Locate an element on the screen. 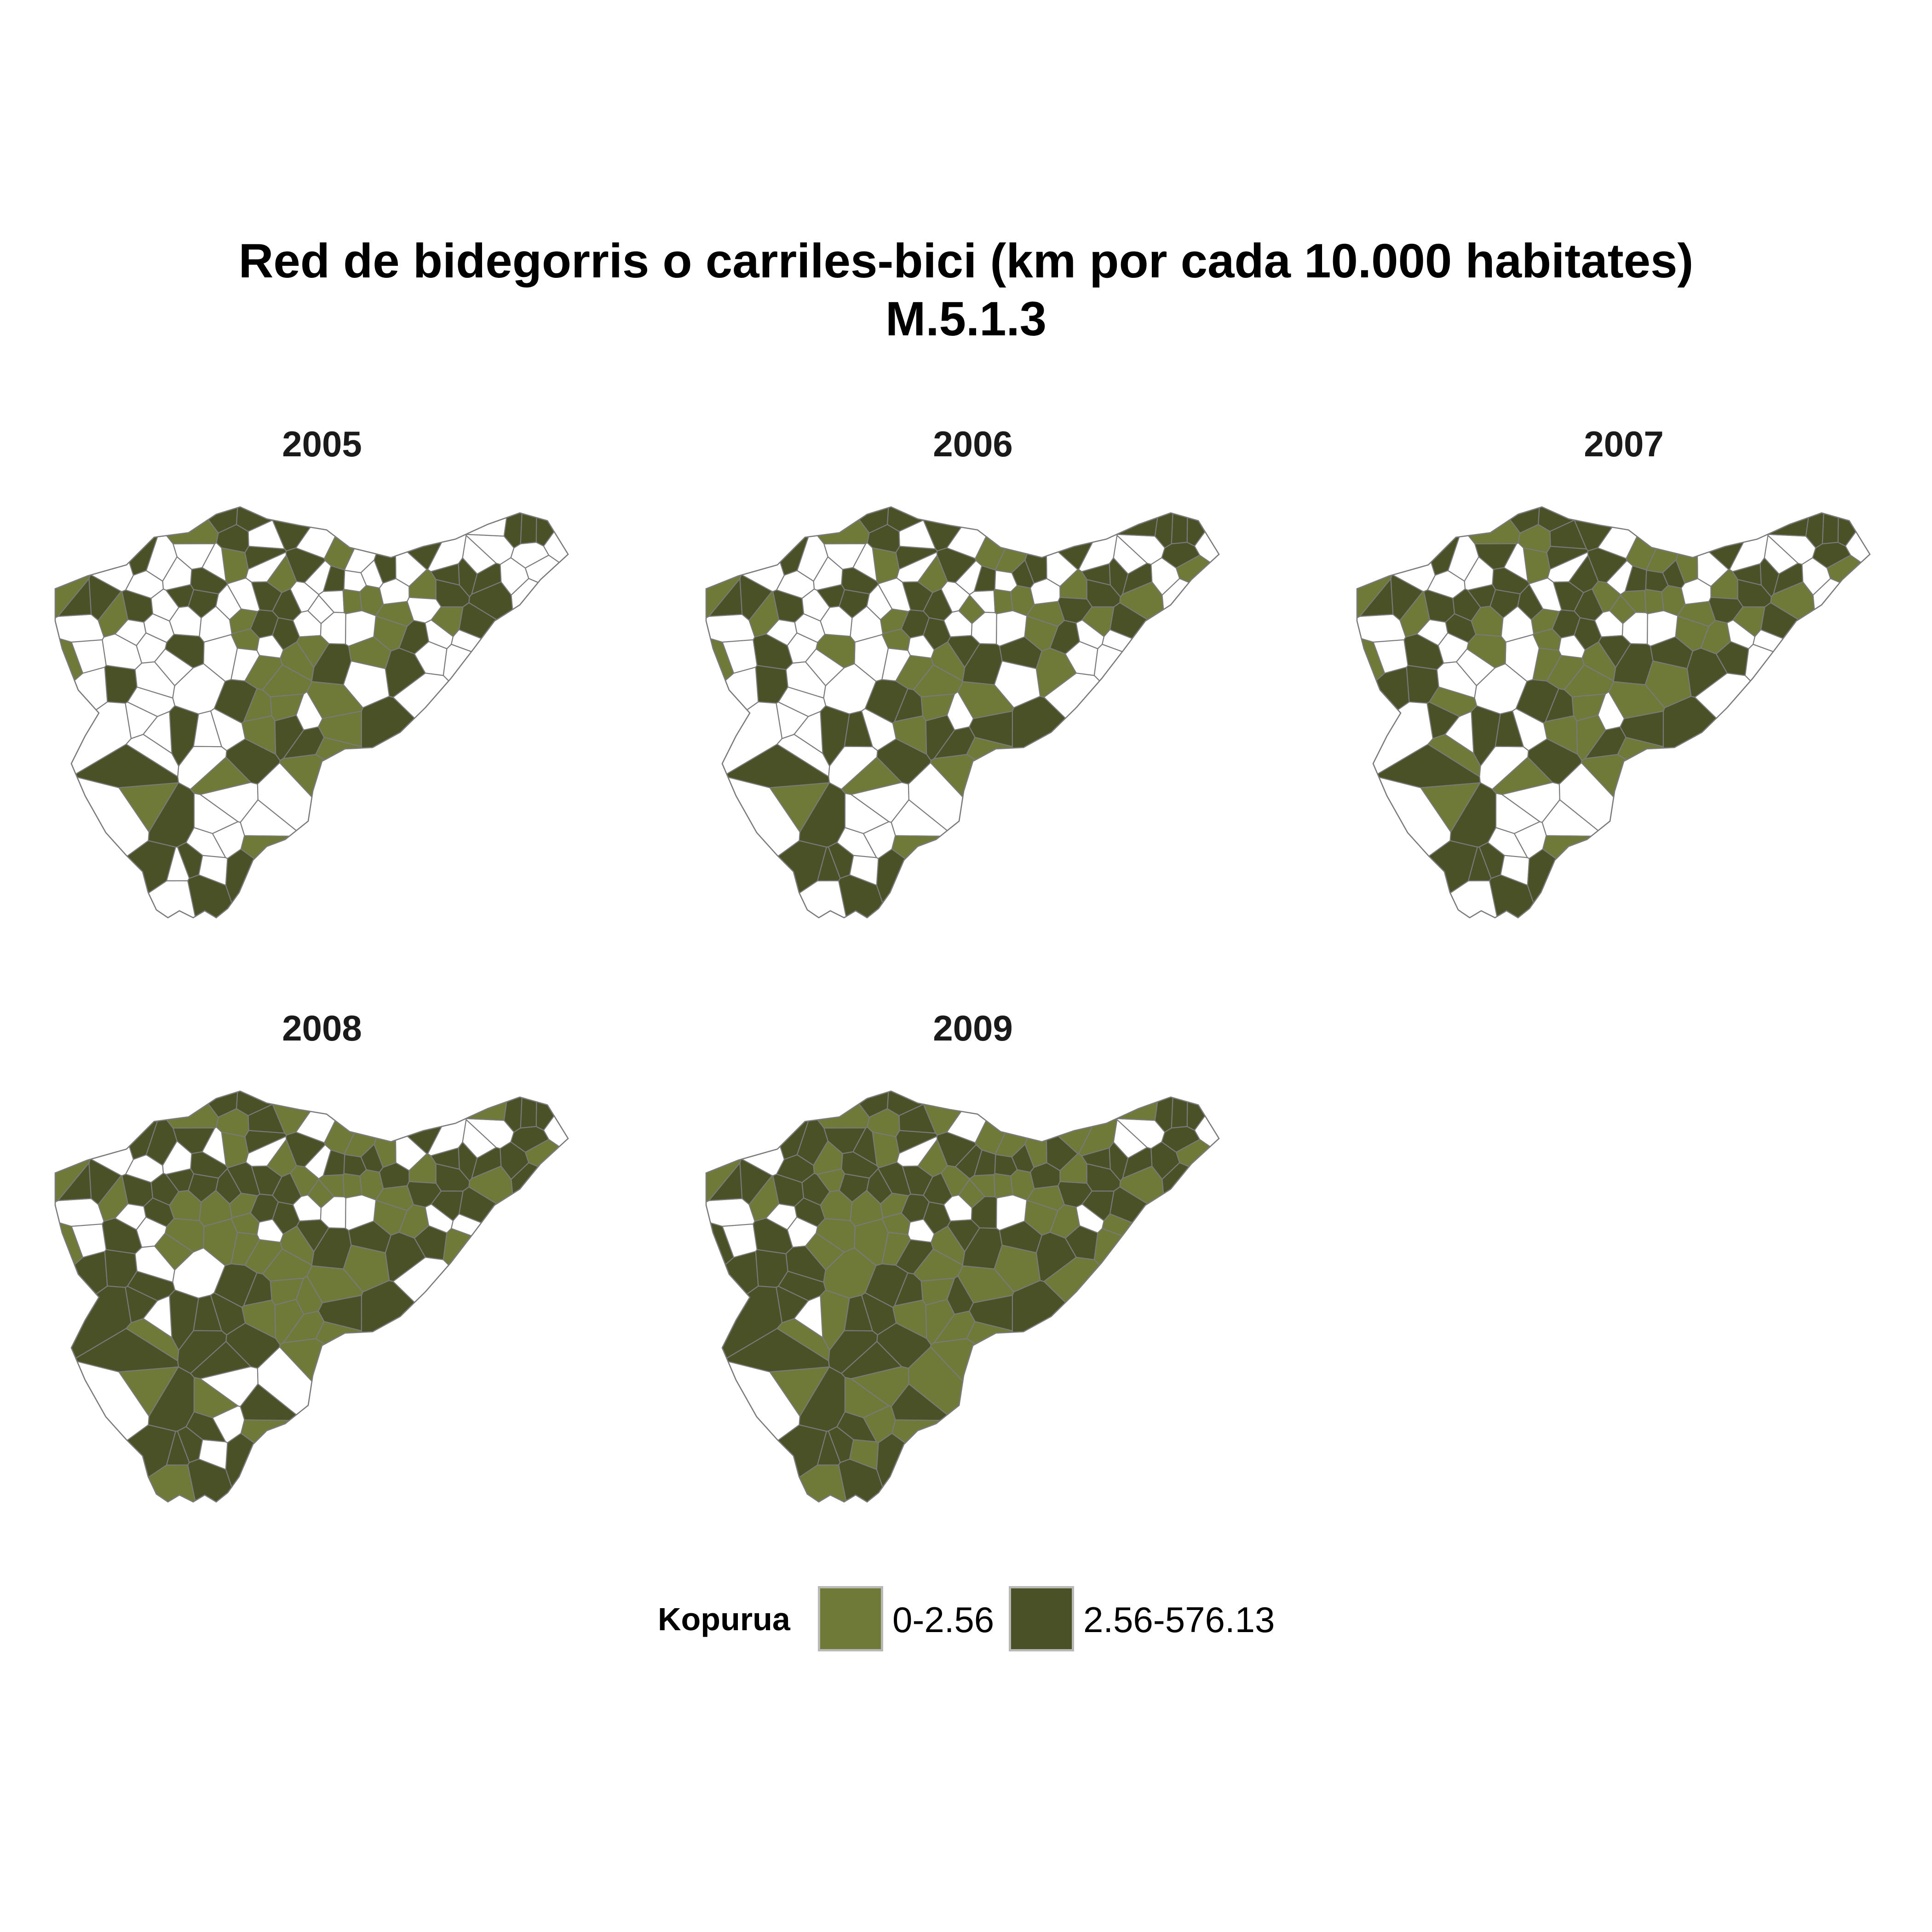  map-2006 is located at coordinates (962, 712).